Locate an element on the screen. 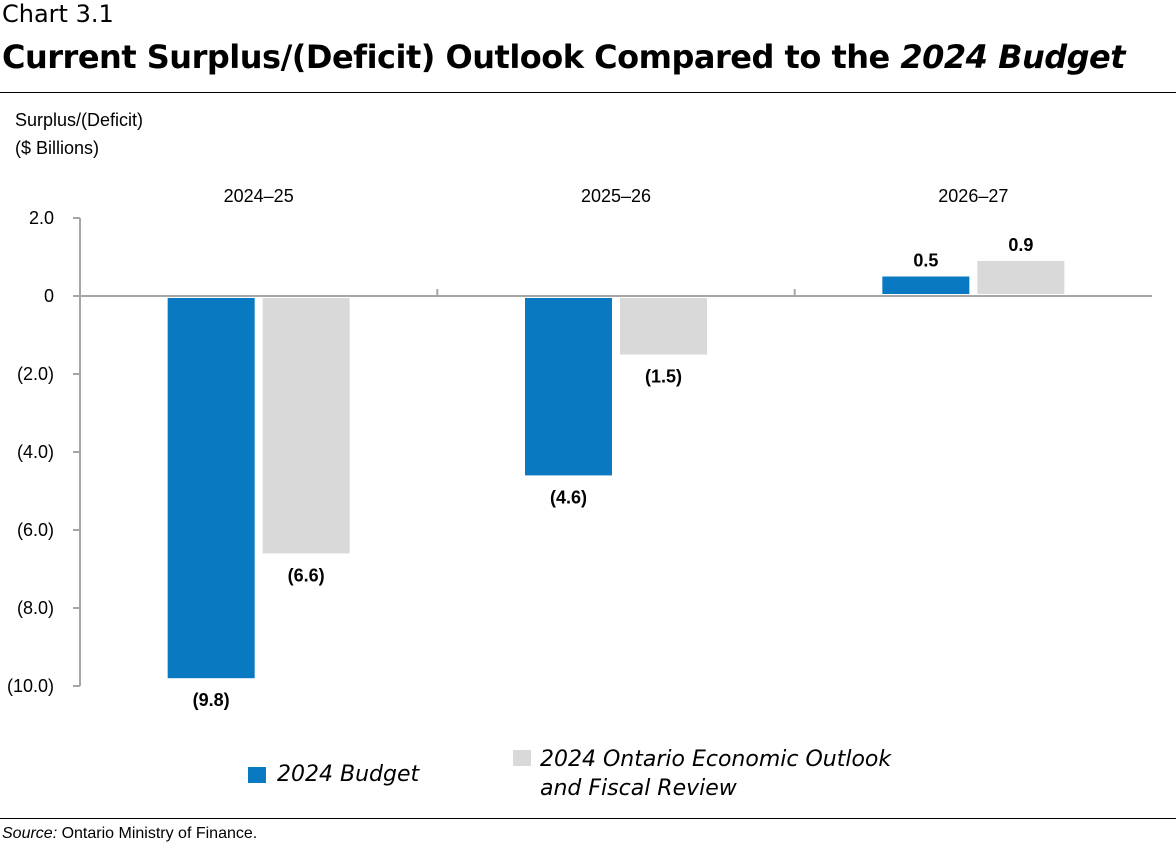 The image size is (1176, 850). y-tick-label: (10.0) is located at coordinates (30, 686).